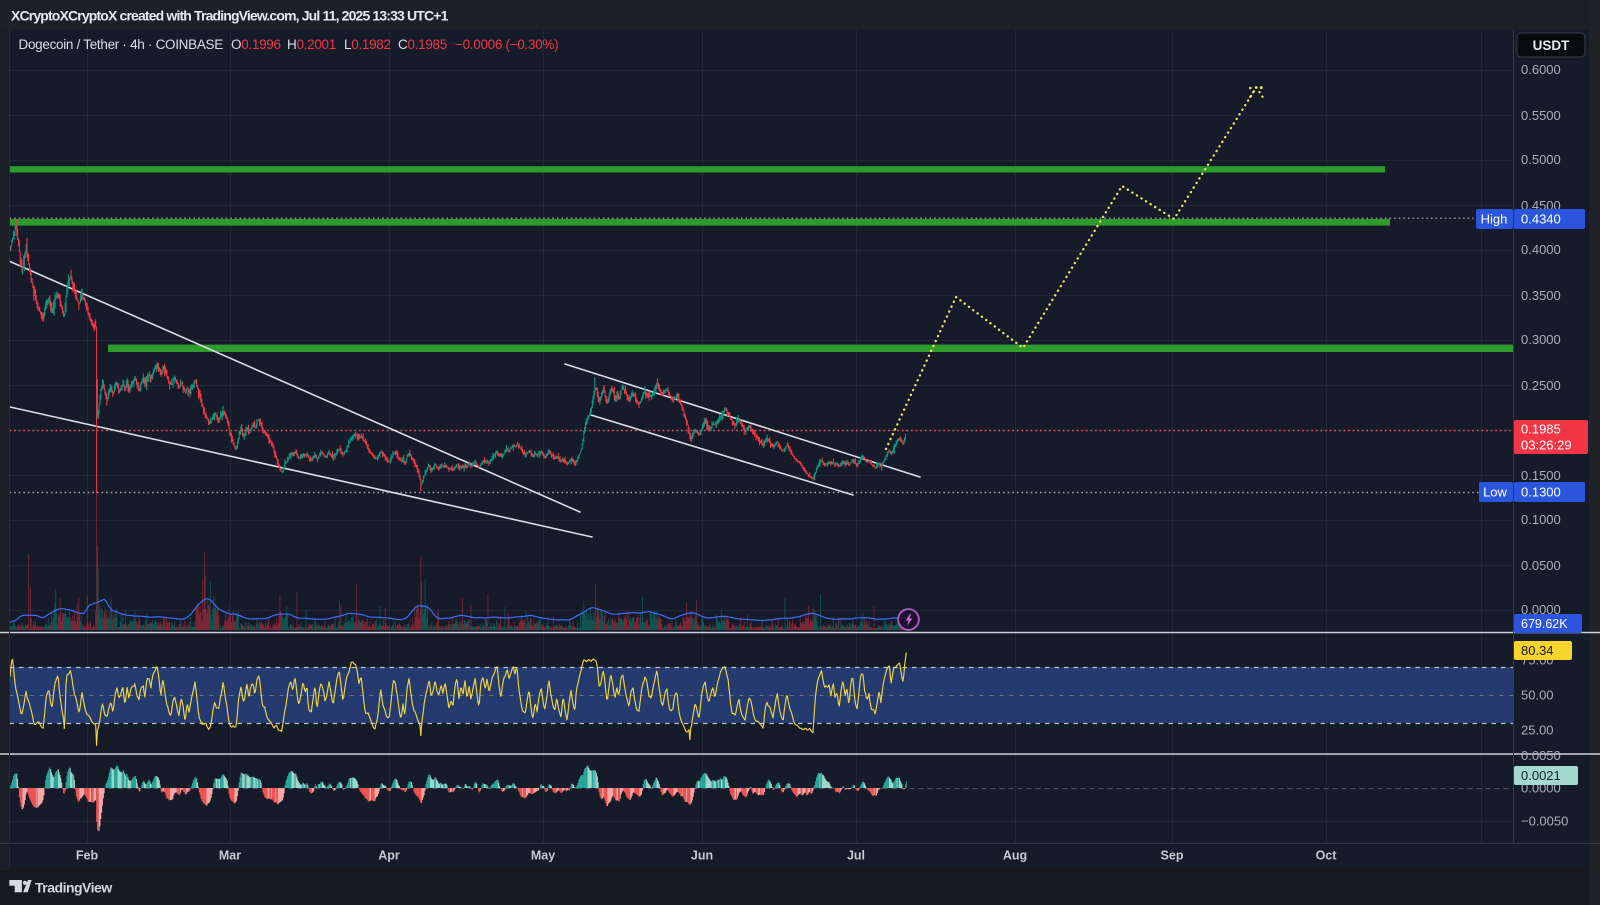  What do you see at coordinates (1541, 219) in the screenshot?
I see `svg-text: 0.4340` at bounding box center [1541, 219].